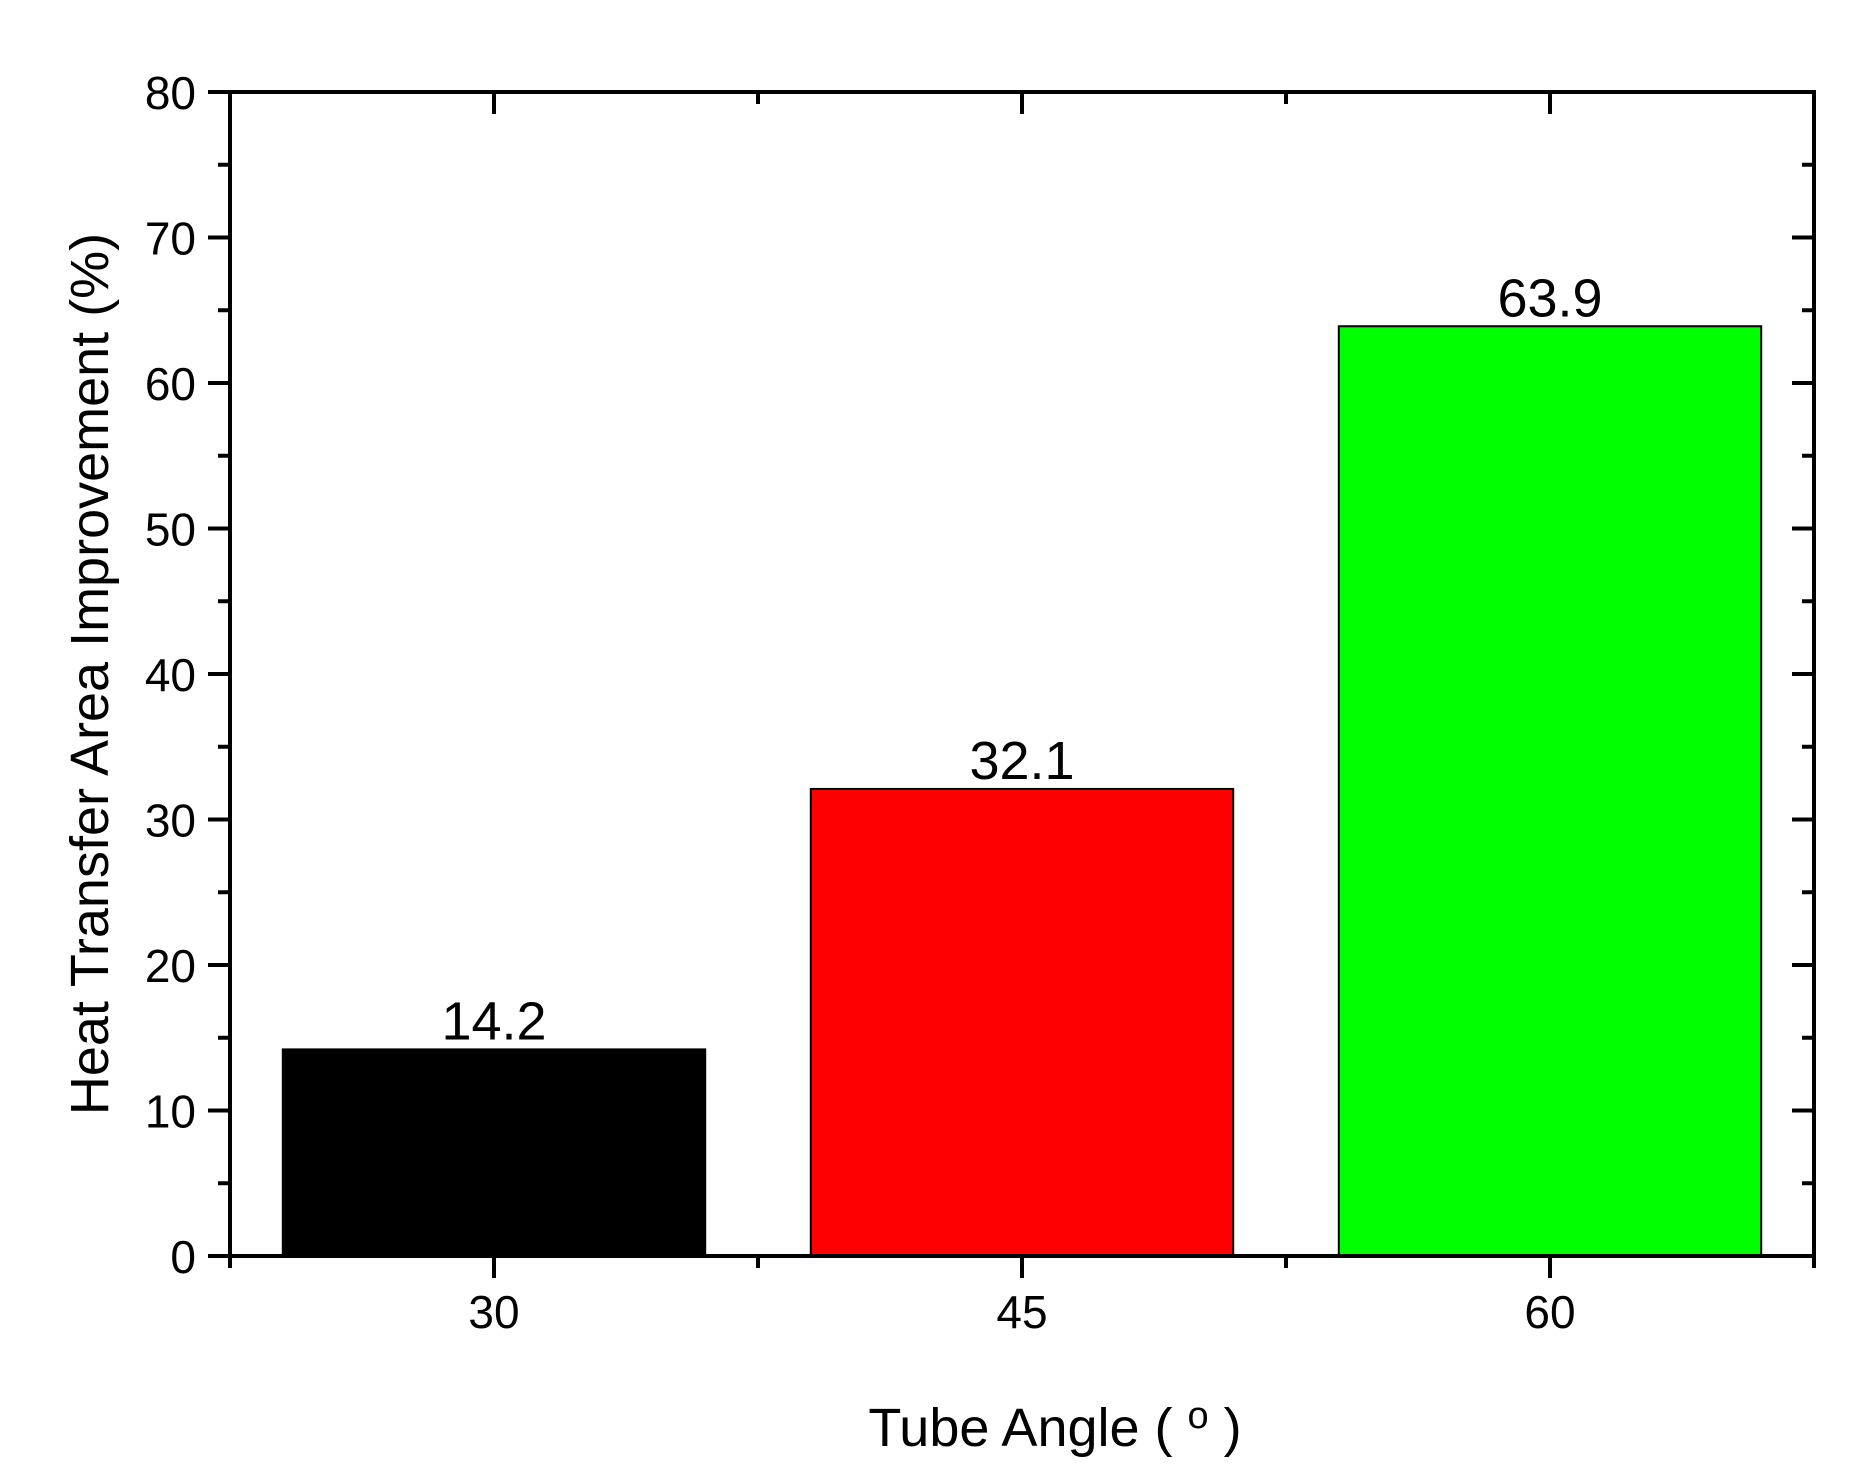 This screenshot has height=1473, width=1866. Describe the element at coordinates (493, 1021) in the screenshot. I see `data-label-30: 14.2` at that location.